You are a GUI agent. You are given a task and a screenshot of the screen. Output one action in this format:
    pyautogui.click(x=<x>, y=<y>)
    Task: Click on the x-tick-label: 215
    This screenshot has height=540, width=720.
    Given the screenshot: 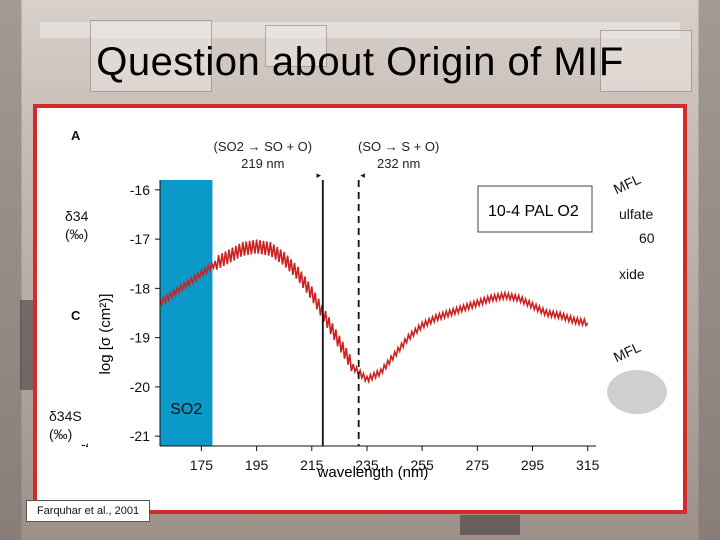 What is the action you would take?
    pyautogui.click(x=312, y=465)
    